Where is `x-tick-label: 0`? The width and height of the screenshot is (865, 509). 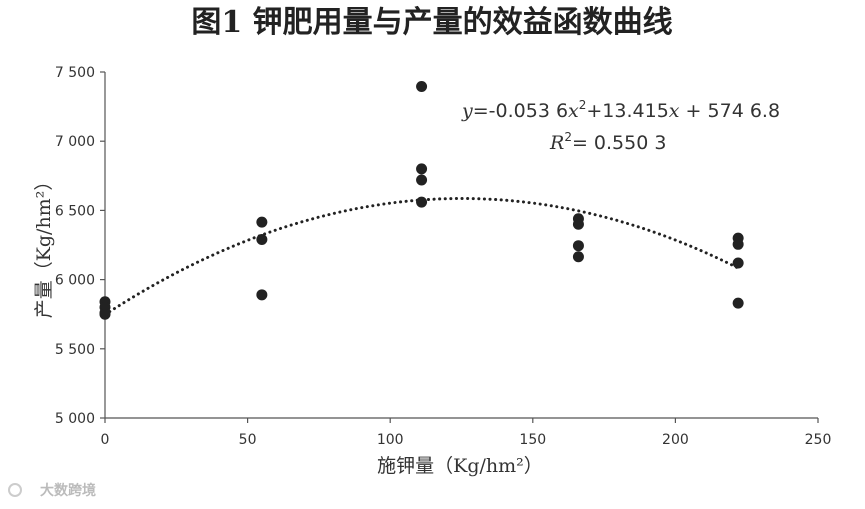 x-tick-label: 0 is located at coordinates (105, 440).